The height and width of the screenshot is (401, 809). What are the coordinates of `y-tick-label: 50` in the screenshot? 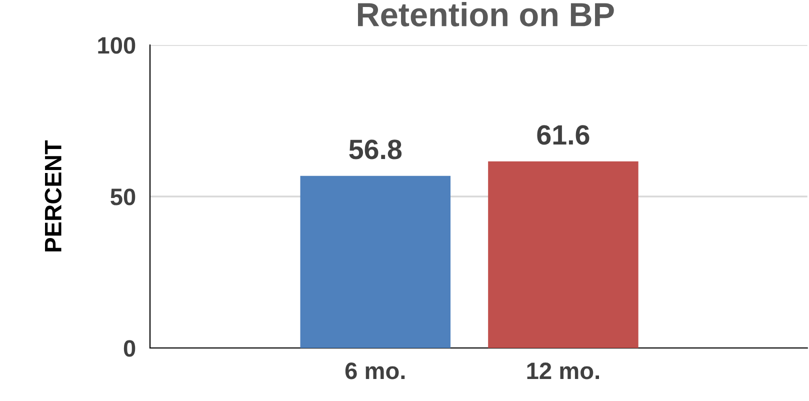 It's located at (123, 197).